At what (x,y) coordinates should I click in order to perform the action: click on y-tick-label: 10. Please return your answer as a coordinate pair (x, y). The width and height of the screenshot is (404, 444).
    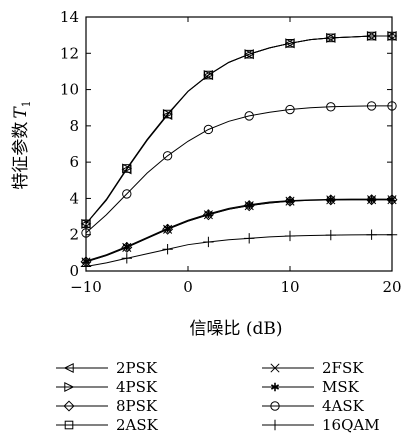
    Looking at the image, I should click on (69, 90).